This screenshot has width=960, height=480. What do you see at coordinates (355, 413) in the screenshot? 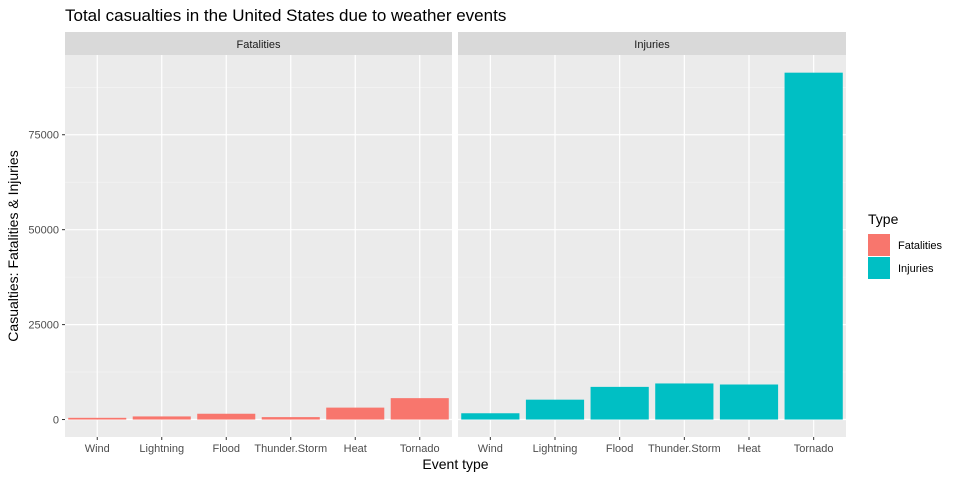
I see `bar-fatalities-heat` at bounding box center [355, 413].